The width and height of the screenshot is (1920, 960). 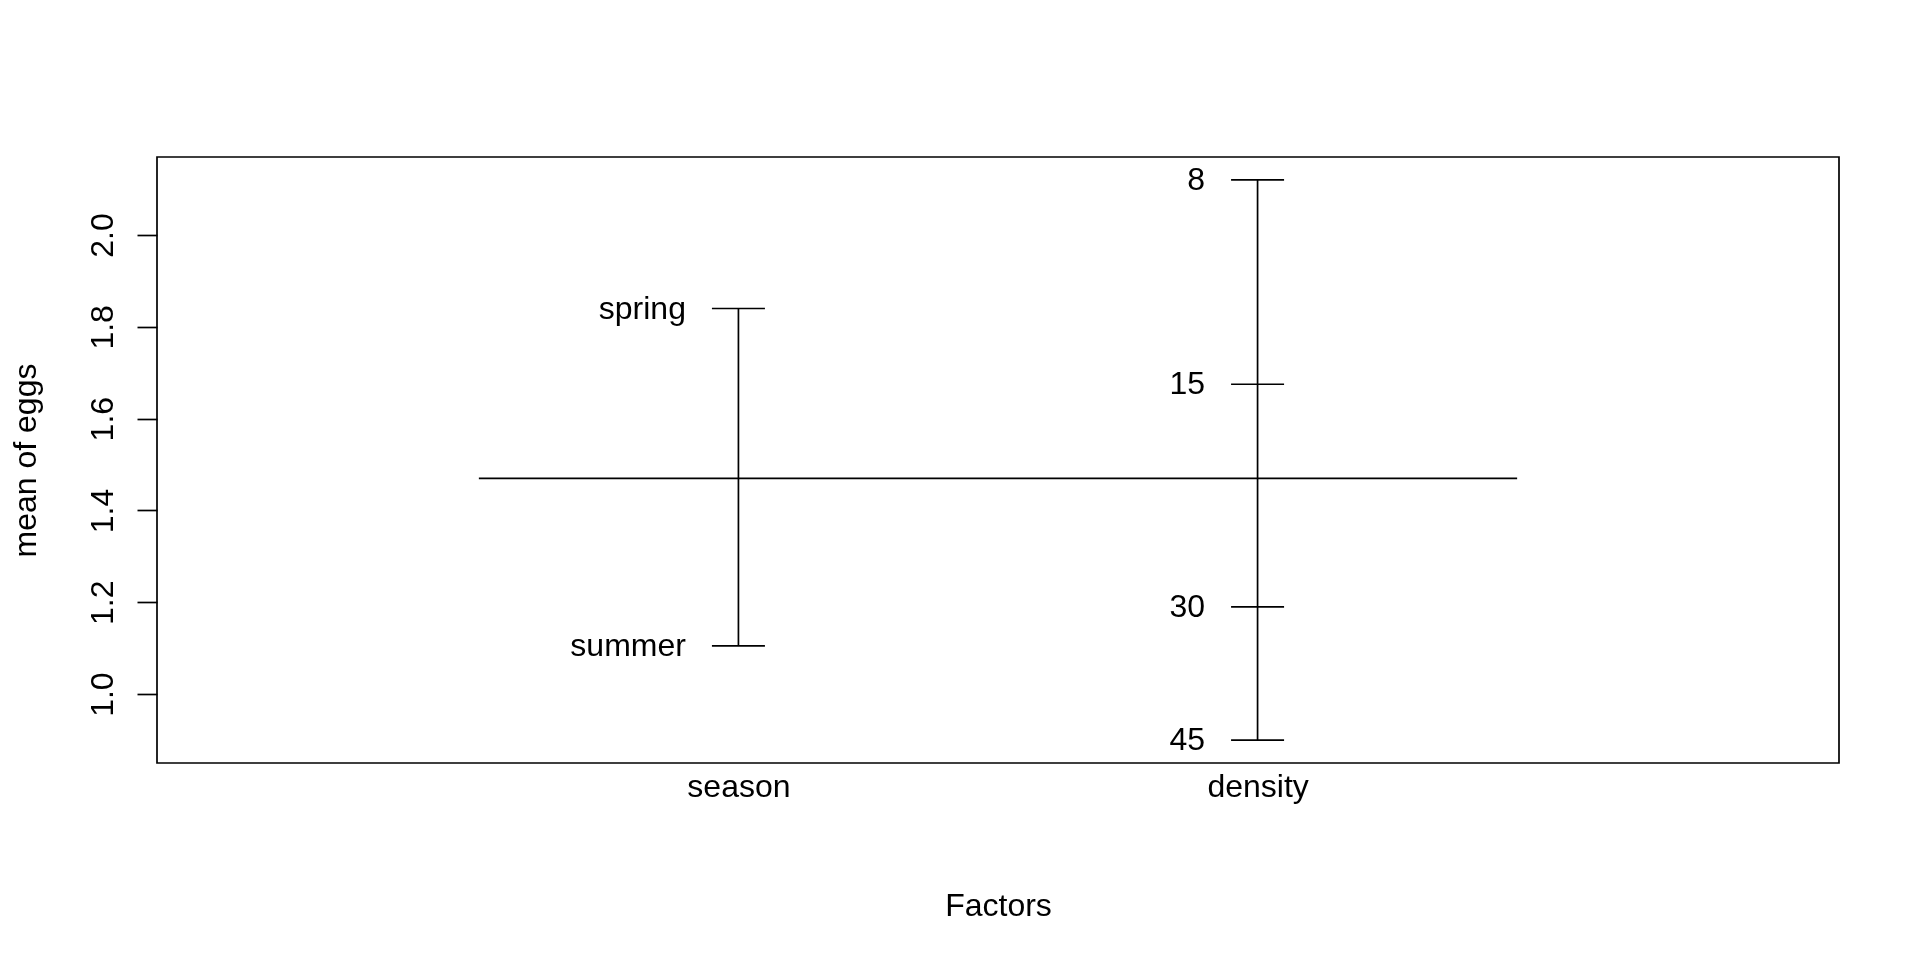 What do you see at coordinates (101, 419) in the screenshot?
I see `y-tick-label: 1.6` at bounding box center [101, 419].